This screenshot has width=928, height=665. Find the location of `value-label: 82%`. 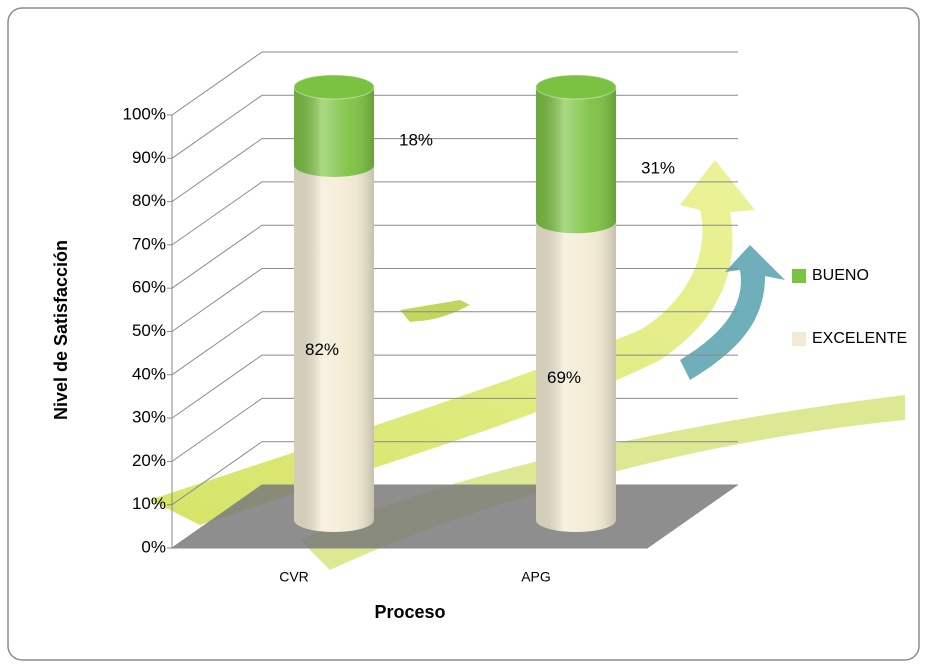

value-label: 82% is located at coordinates (322, 349).